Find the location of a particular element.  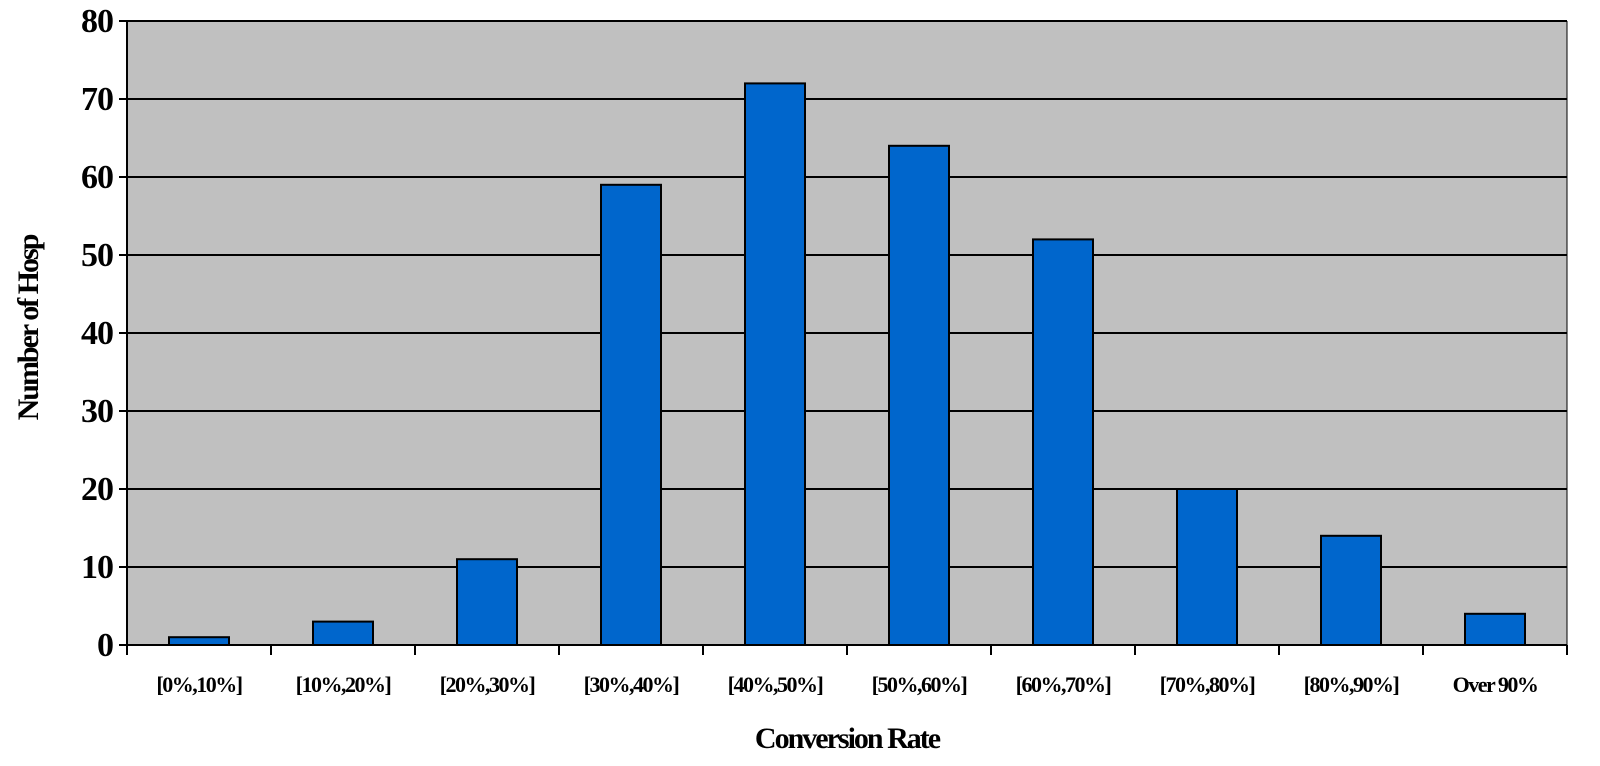

x-category-label: [30%,40%] is located at coordinates (631, 684).